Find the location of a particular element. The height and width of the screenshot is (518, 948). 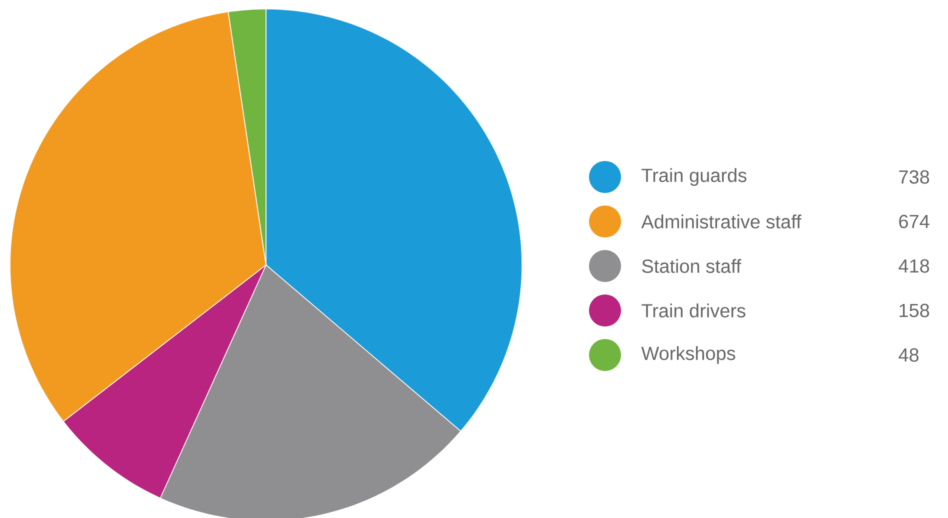

legend-label: Administrative staff is located at coordinates (721, 221).